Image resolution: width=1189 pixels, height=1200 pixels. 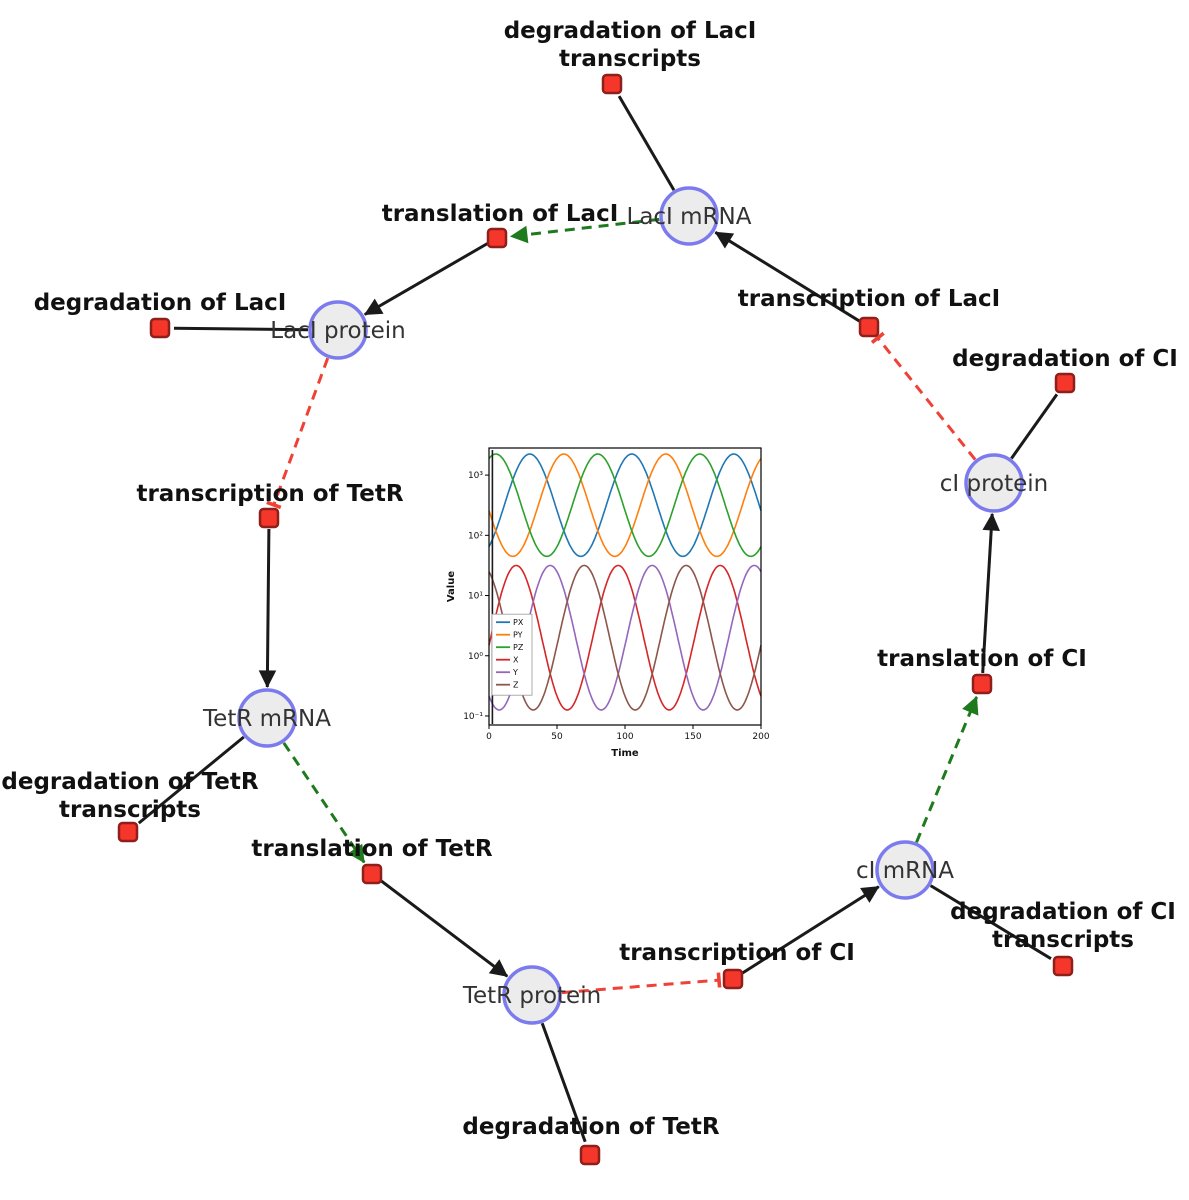 What do you see at coordinates (641, 983) in the screenshot?
I see `edge-inhibition-tetr_protein-to-transcription_ci` at bounding box center [641, 983].